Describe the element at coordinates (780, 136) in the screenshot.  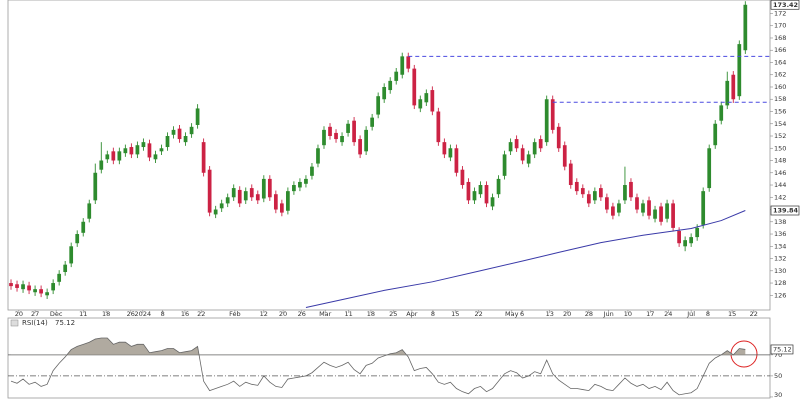
I see `y-tick-label: 152` at that location.